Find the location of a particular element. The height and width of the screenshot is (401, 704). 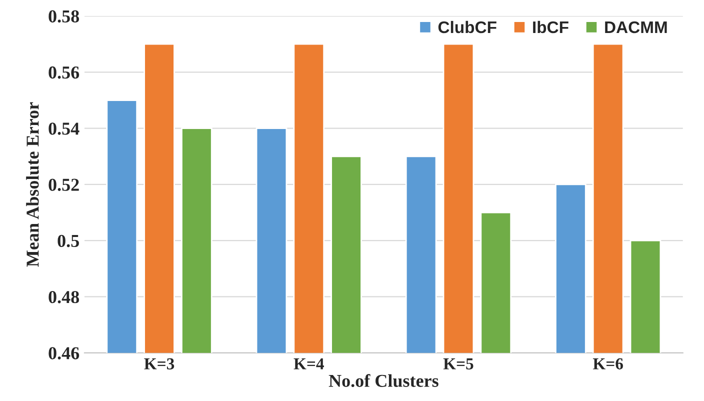

x-axis-title: No.of Clusters is located at coordinates (383, 381).